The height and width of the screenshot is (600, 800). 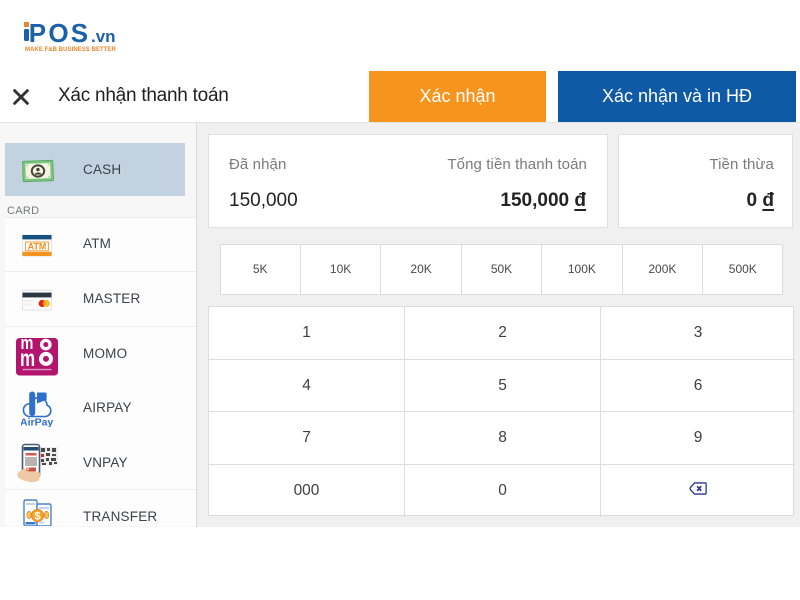 What do you see at coordinates (37, 422) in the screenshot?
I see `svg-text: AirPay` at bounding box center [37, 422].